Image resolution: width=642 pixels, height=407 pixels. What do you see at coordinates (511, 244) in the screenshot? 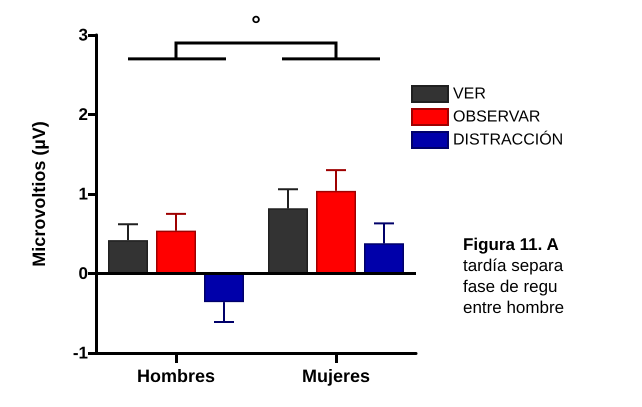
I see `text: Figura 11. A` at bounding box center [511, 244].